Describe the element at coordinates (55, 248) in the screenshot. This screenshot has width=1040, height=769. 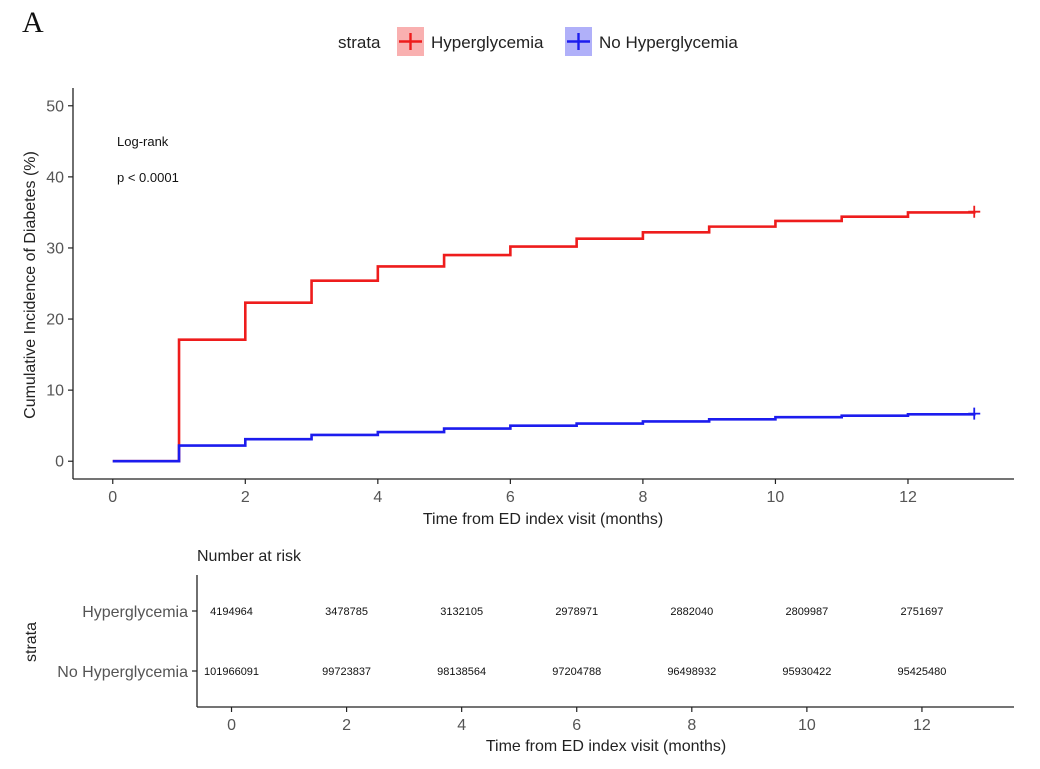
I see `y-tick-label: 30` at that location.